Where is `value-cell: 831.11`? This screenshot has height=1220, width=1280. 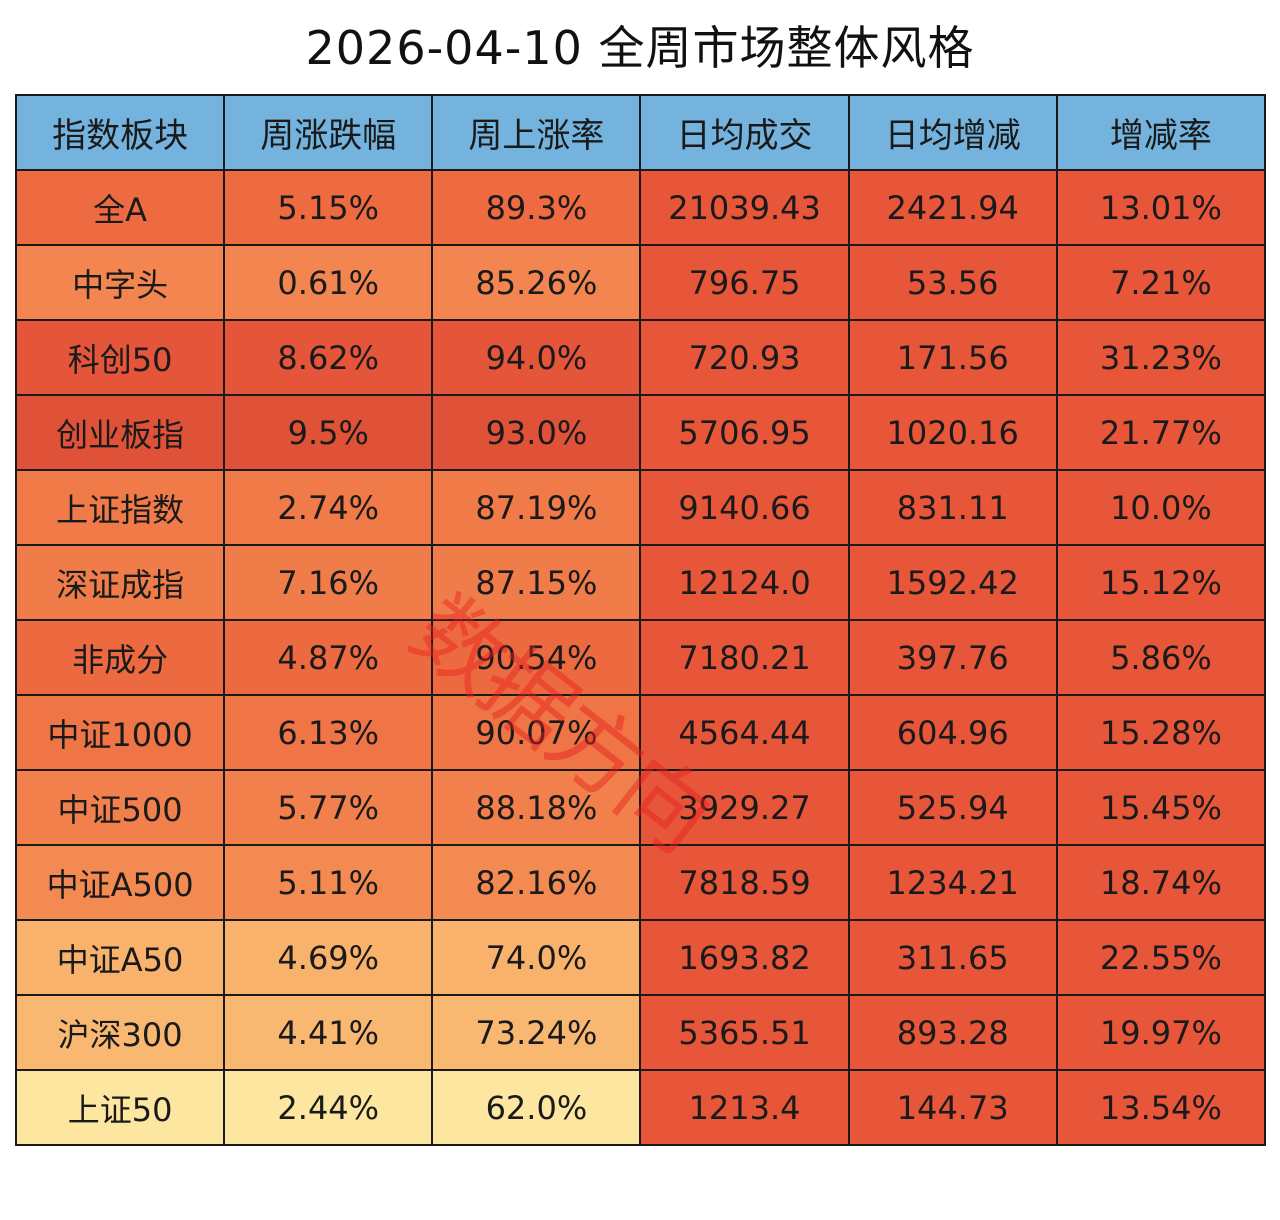 value-cell: 831.11 is located at coordinates (952, 507).